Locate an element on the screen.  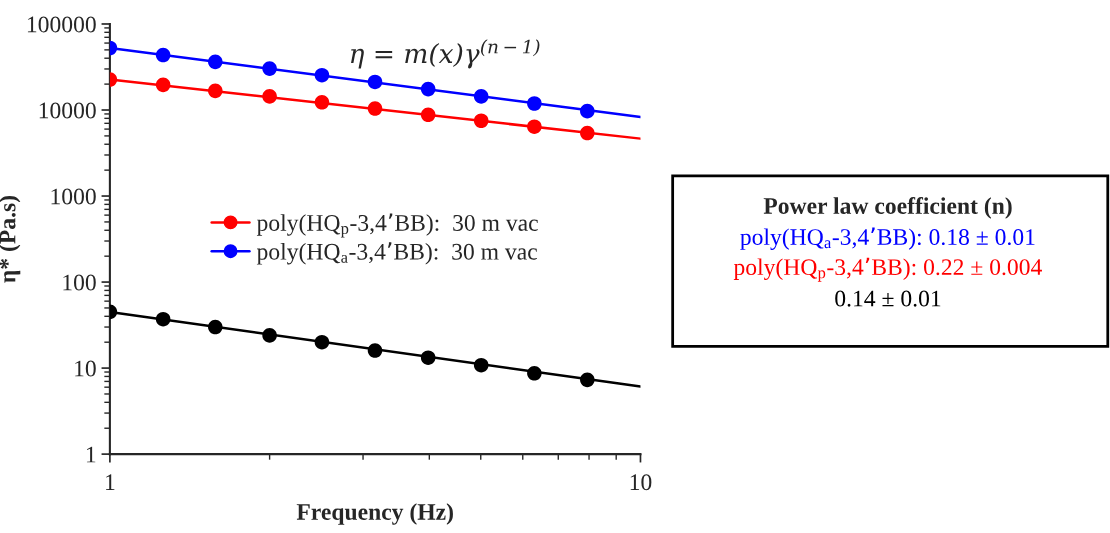
x-axis-title: Frequency (Hz) is located at coordinates (374, 514).